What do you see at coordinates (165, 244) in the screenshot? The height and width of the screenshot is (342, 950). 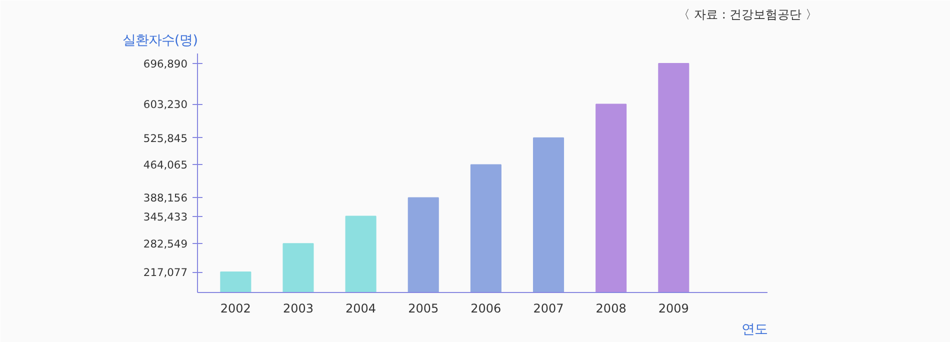 I see `y-tick-label: 282,549` at bounding box center [165, 244].